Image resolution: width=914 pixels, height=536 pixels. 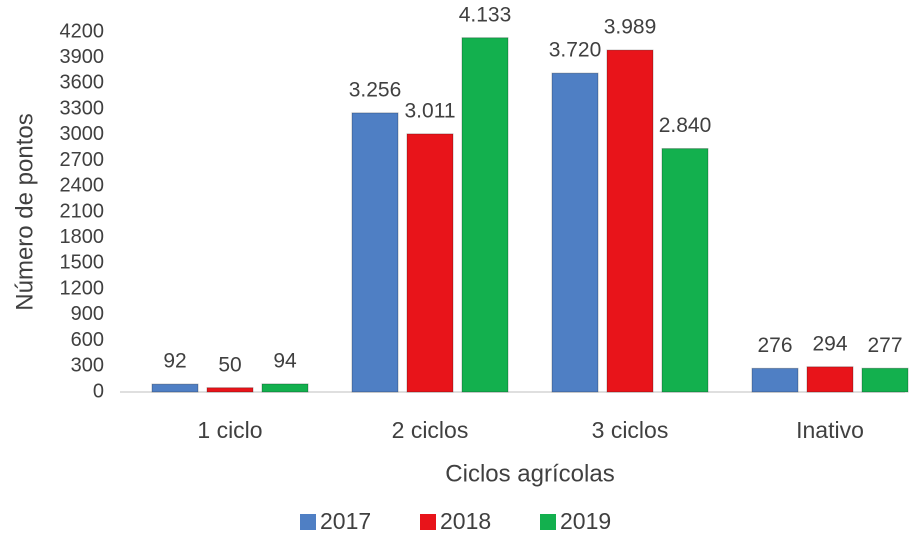 What do you see at coordinates (529, 473) in the screenshot?
I see `x-axis-title: Ciclos agrícolas` at bounding box center [529, 473].